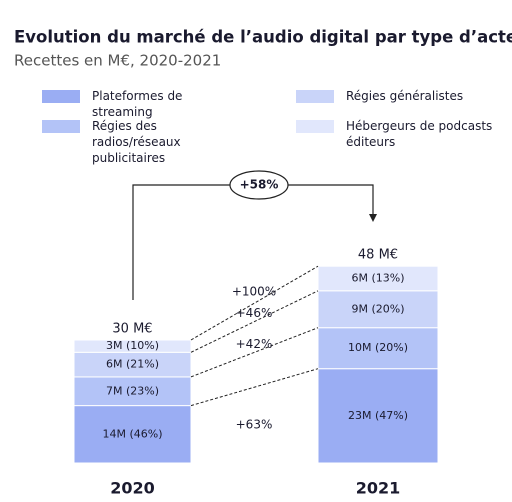 The image size is (512, 502). I want to click on legend-label: Hébergeurs de podcasts éditeurs, so click(419, 134).